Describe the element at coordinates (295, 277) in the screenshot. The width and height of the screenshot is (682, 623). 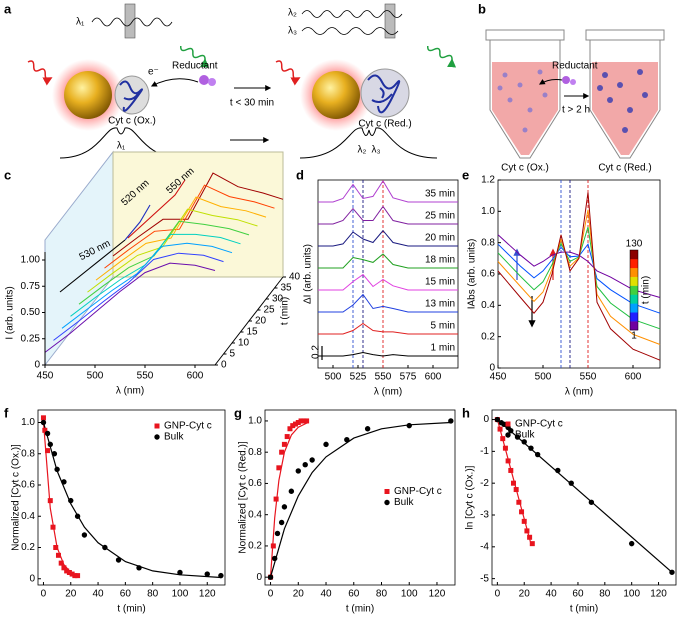
I see `t-tick-label: 40` at that location.